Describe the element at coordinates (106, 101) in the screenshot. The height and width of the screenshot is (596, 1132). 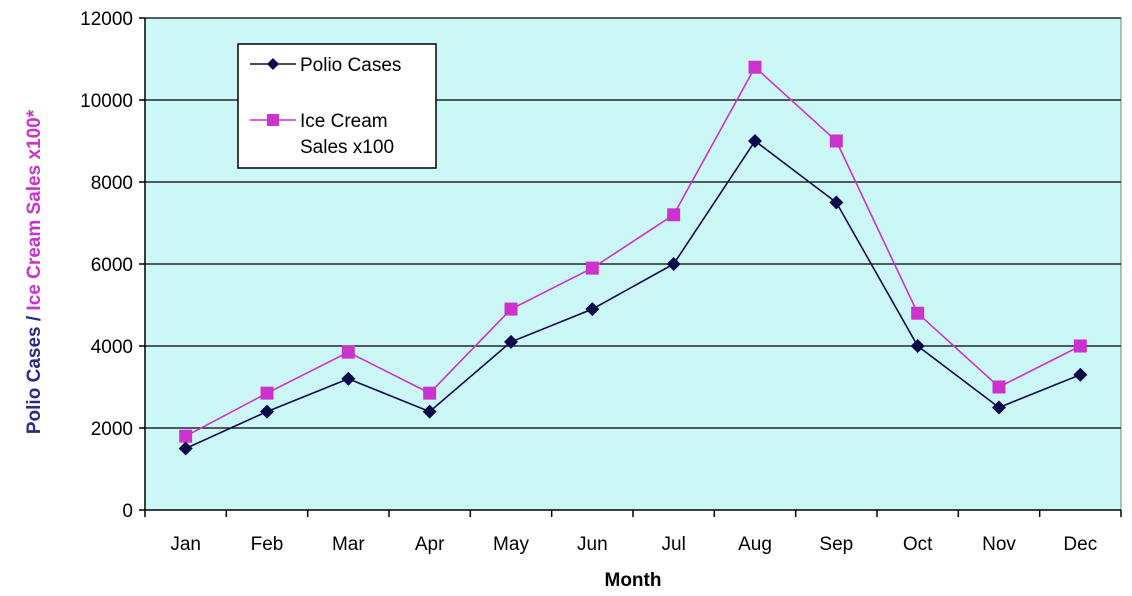
I see `y-tick-label: 10000` at that location.